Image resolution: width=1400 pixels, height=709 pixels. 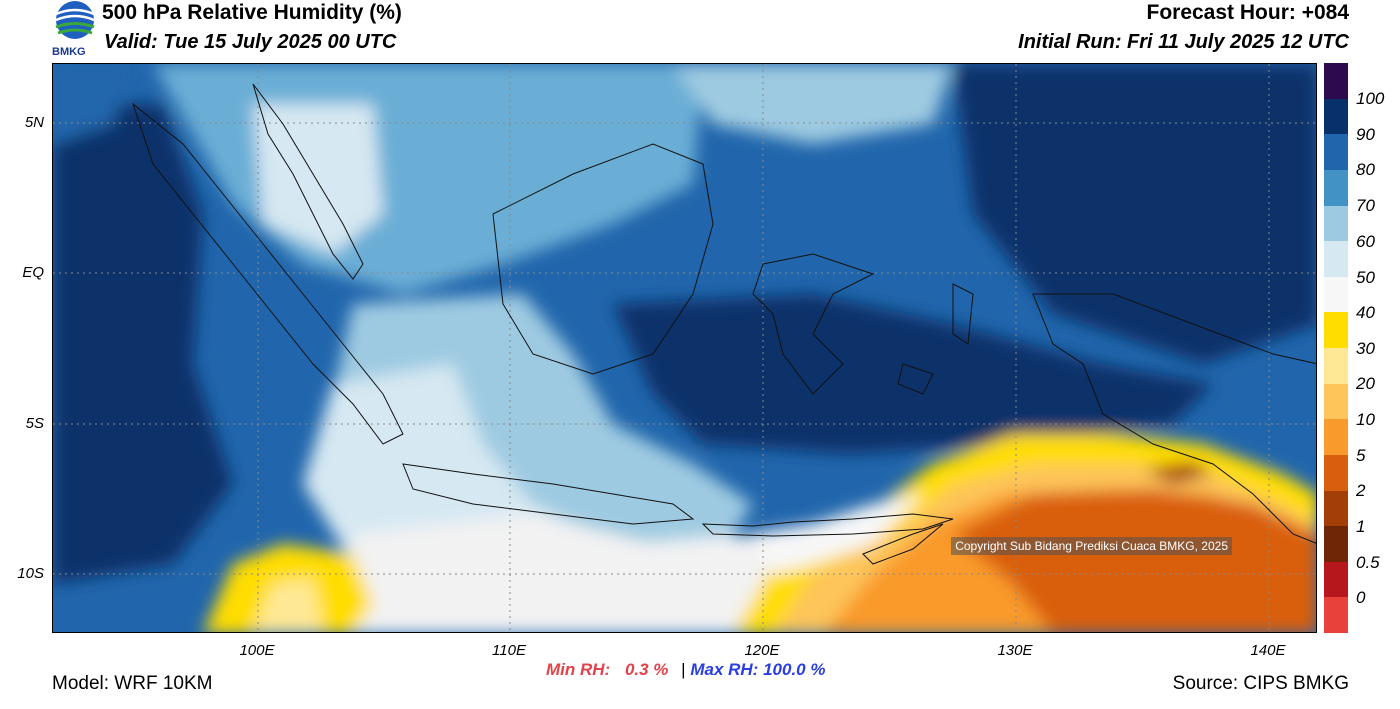 I want to click on colorbar-label-1: 1, so click(x=1361, y=526).